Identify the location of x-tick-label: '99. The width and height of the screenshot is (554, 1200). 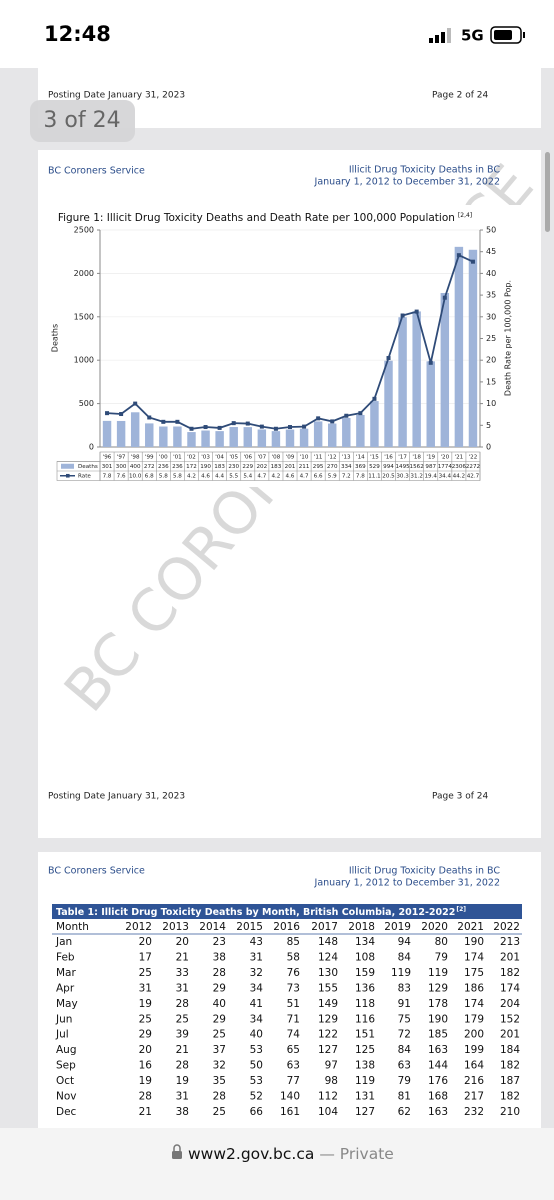
(149, 457).